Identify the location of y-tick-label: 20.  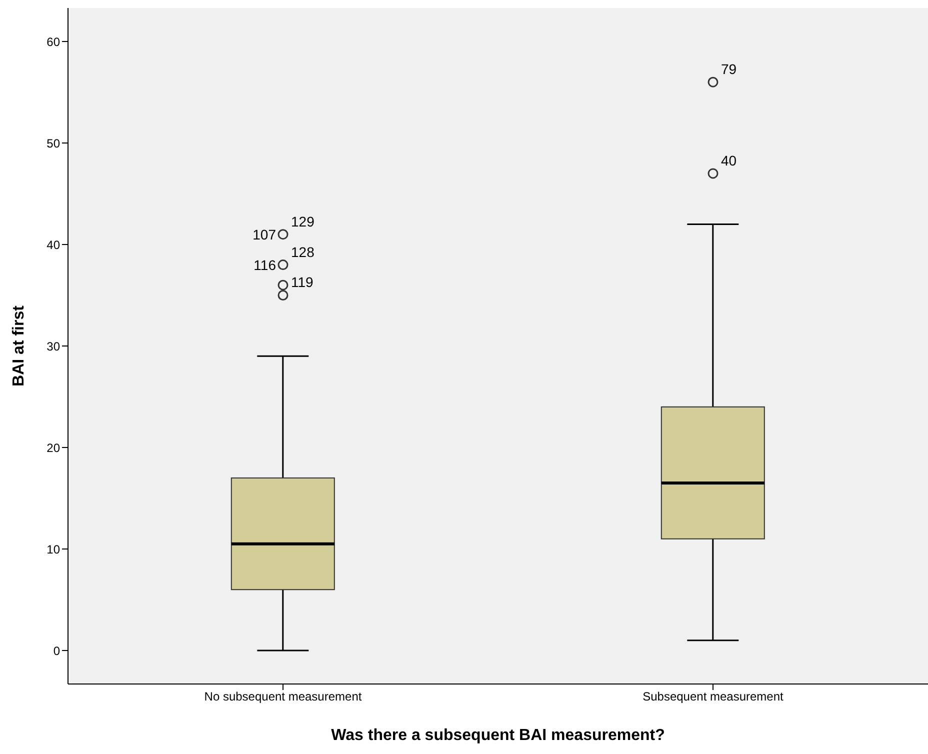
(53, 447).